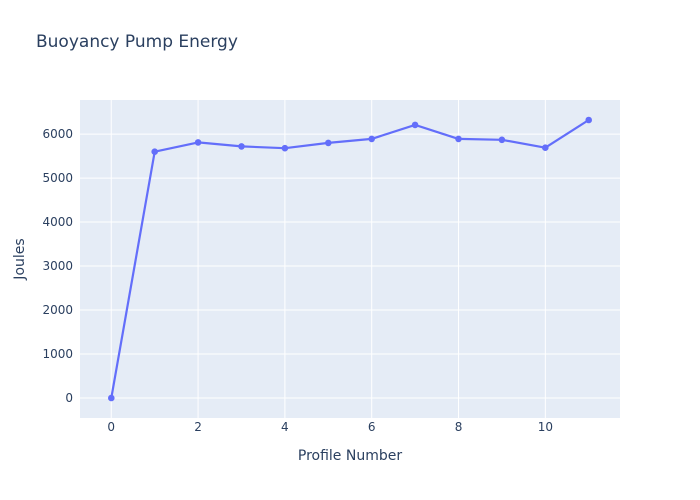 The image size is (700, 500). What do you see at coordinates (371, 427) in the screenshot?
I see `x-tick-label: 6` at bounding box center [371, 427].